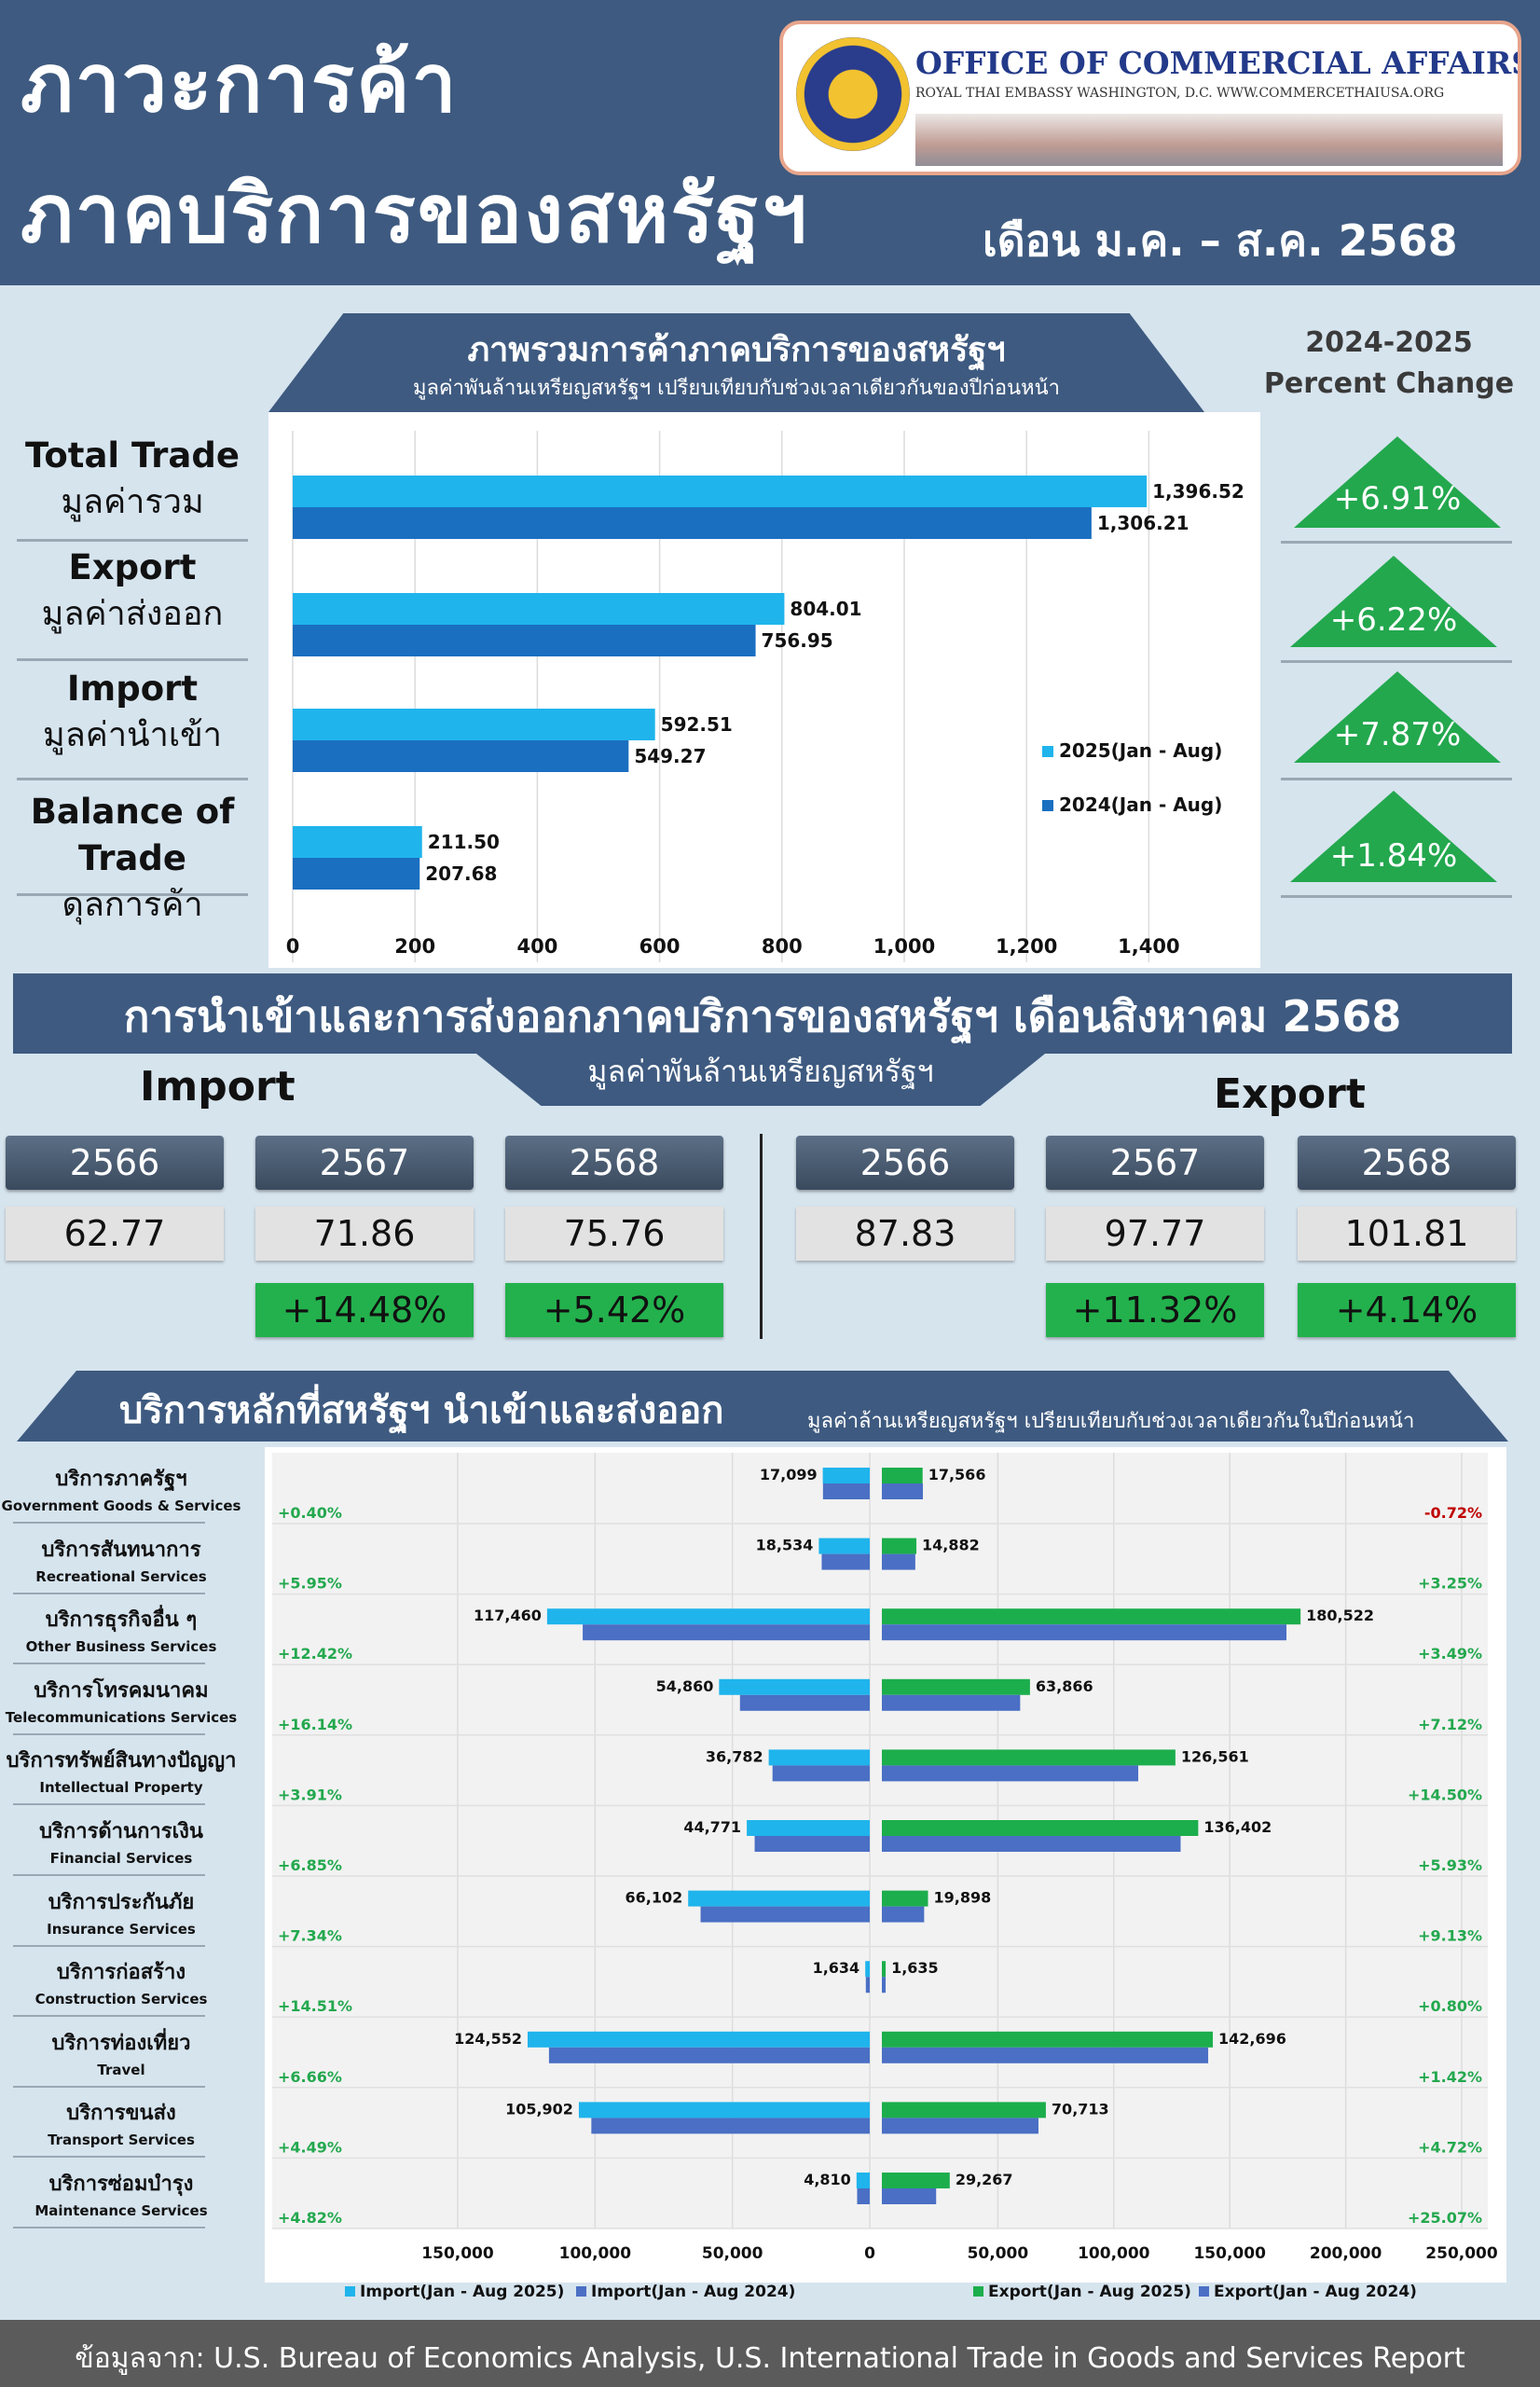 This screenshot has height=2387, width=1540. What do you see at coordinates (734, 1756) in the screenshot?
I see `import-data-label: 36,782` at bounding box center [734, 1756].